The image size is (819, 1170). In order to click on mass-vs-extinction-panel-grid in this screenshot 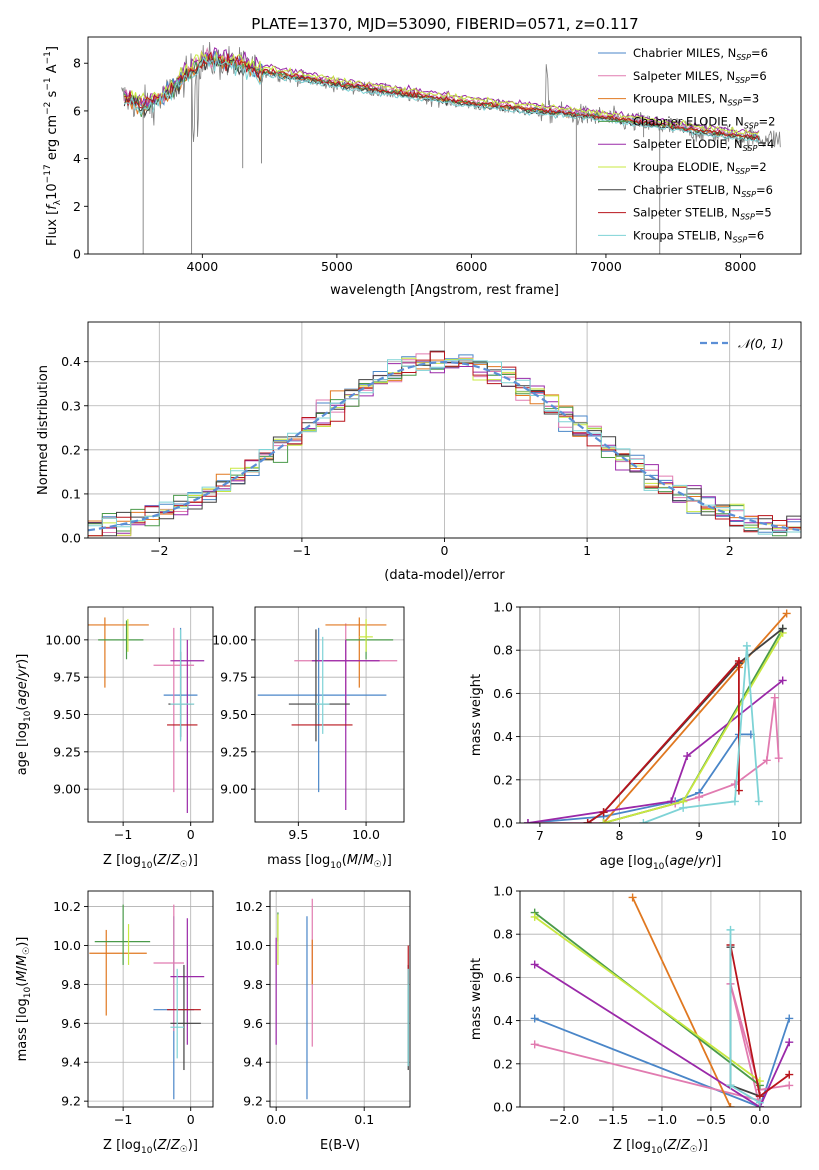, I will do `click(340, 999)`.